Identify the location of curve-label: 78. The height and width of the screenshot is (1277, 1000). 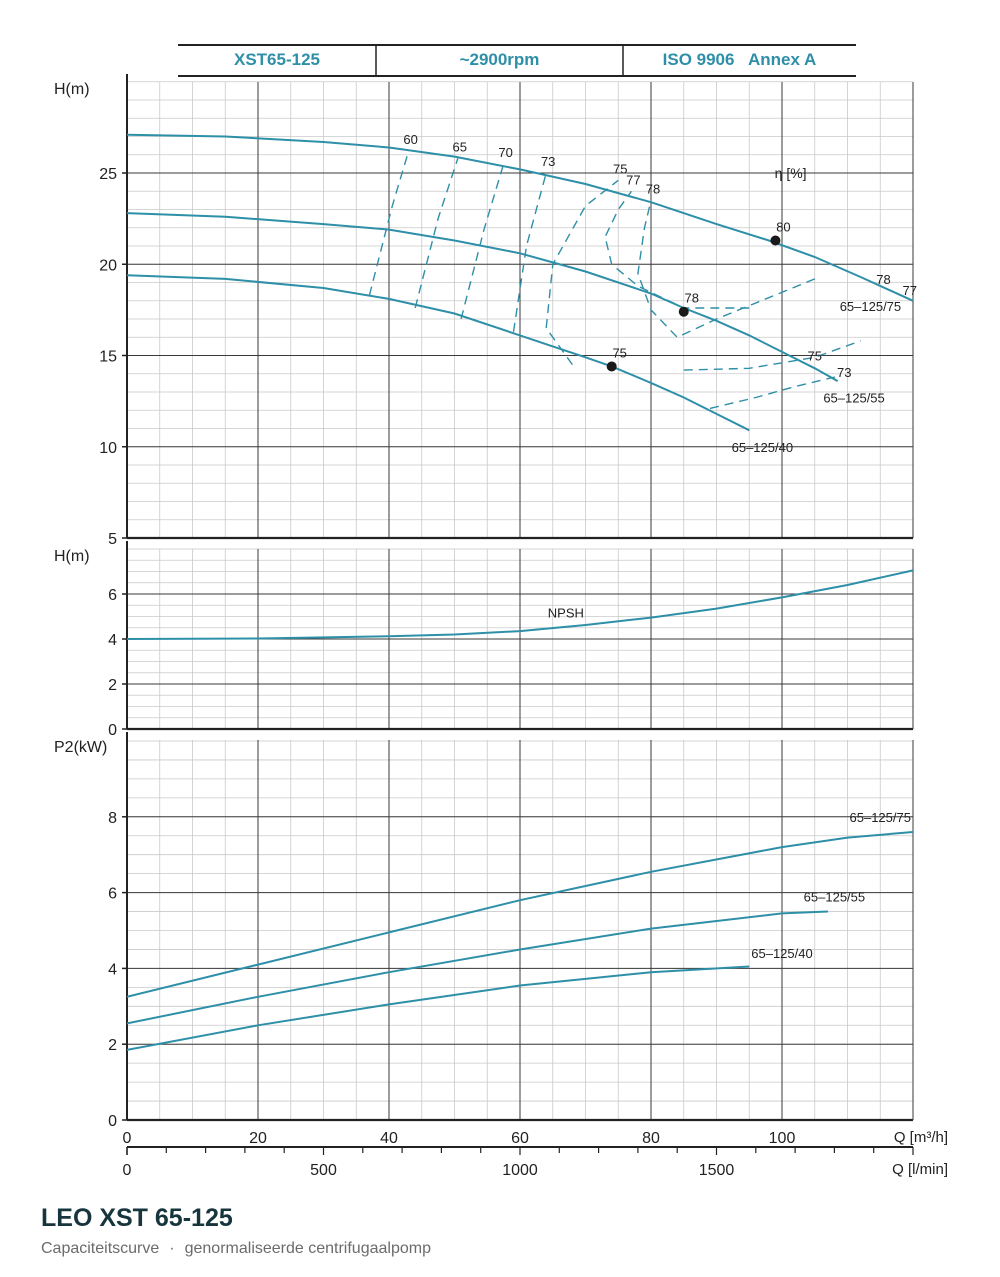
(883, 279).